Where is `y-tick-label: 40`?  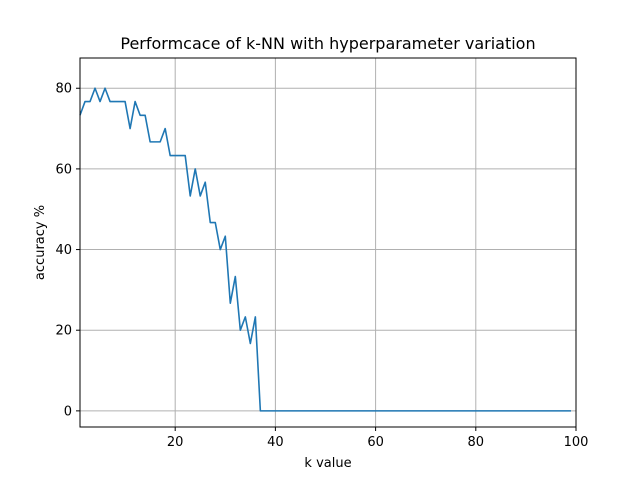 y-tick-label: 40 is located at coordinates (63, 250).